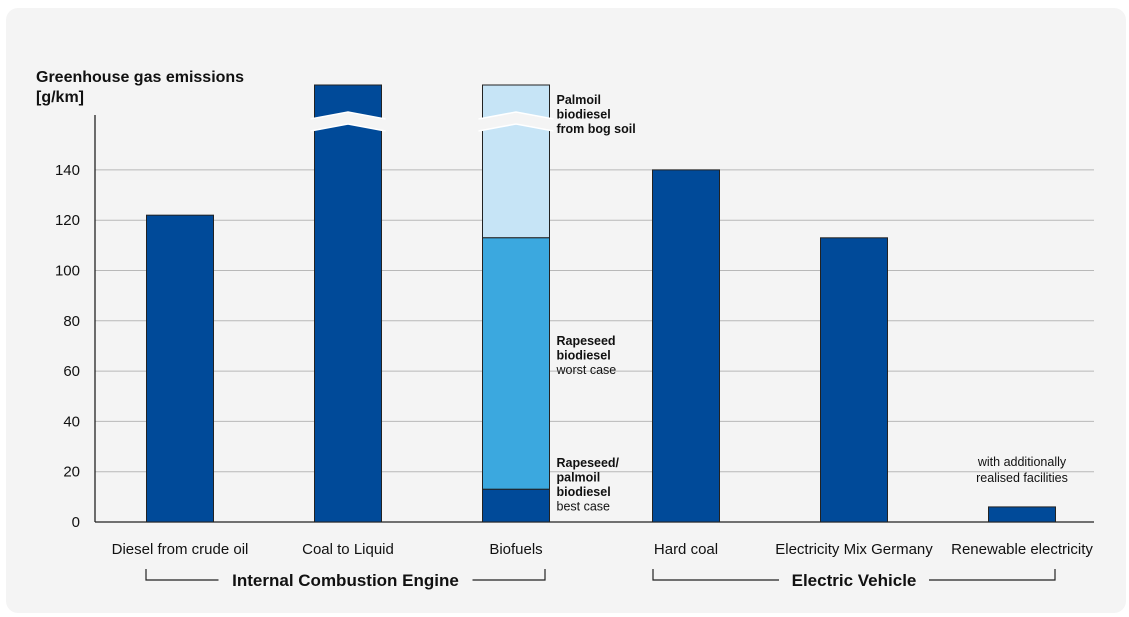 The height and width of the screenshot is (617, 1129). Describe the element at coordinates (584, 115) in the screenshot. I see `label-palmoil-bog-soil-line: biodiesel` at that location.